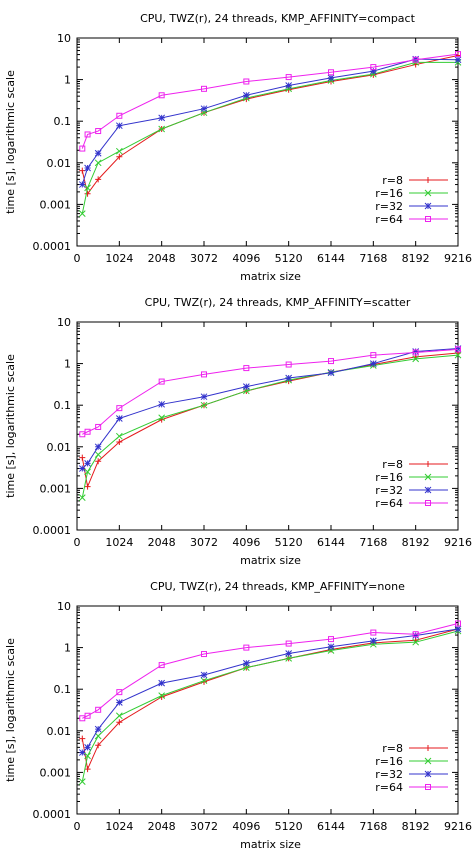 The width and height of the screenshot is (474, 852). I want to click on x-tick-label: 0, so click(77, 258).